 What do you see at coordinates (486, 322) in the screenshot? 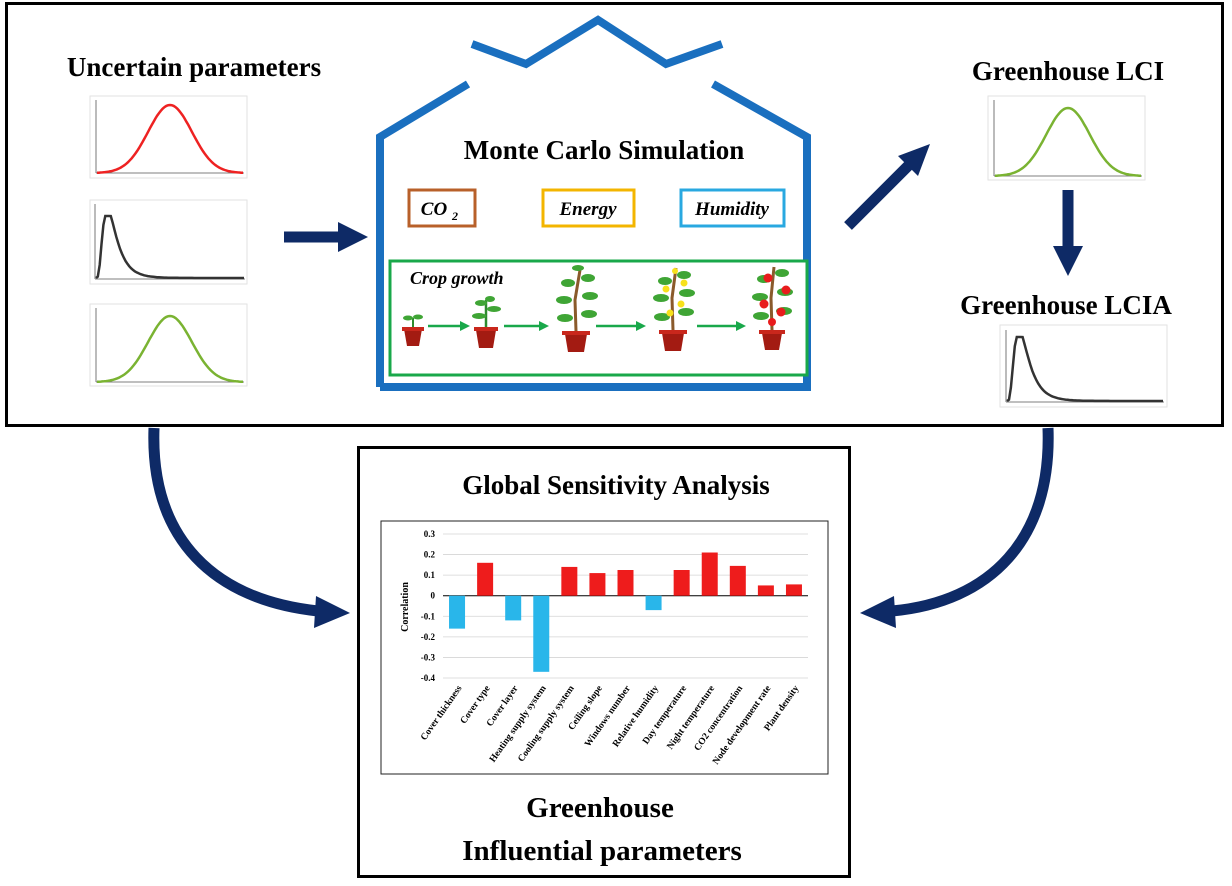
I see `plant-stage-2-icon` at bounding box center [486, 322].